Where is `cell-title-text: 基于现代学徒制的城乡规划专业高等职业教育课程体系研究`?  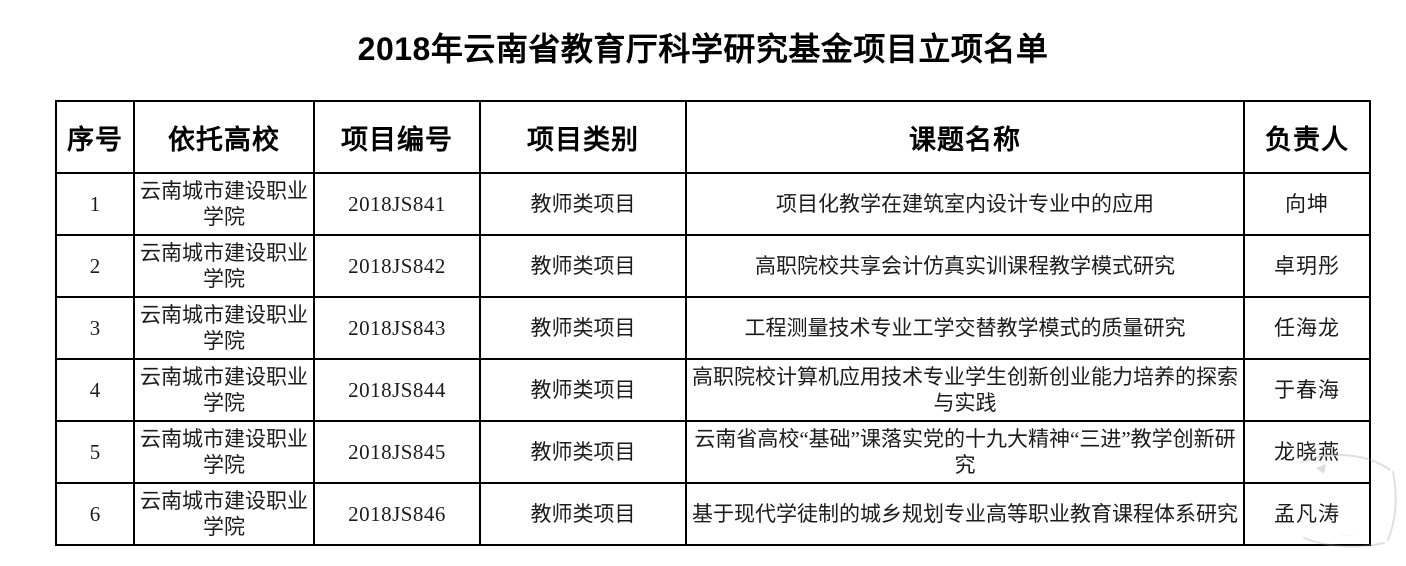 cell-title-text: 基于现代学徒制的城乡规划专业高等职业教育课程体系研究 is located at coordinates (965, 513).